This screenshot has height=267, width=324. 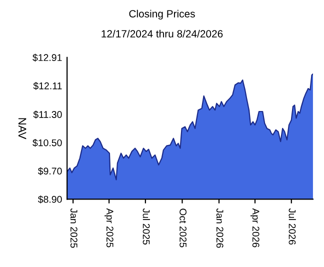 I want to click on x-tick-label: Apr 2025, so click(x=109, y=228).